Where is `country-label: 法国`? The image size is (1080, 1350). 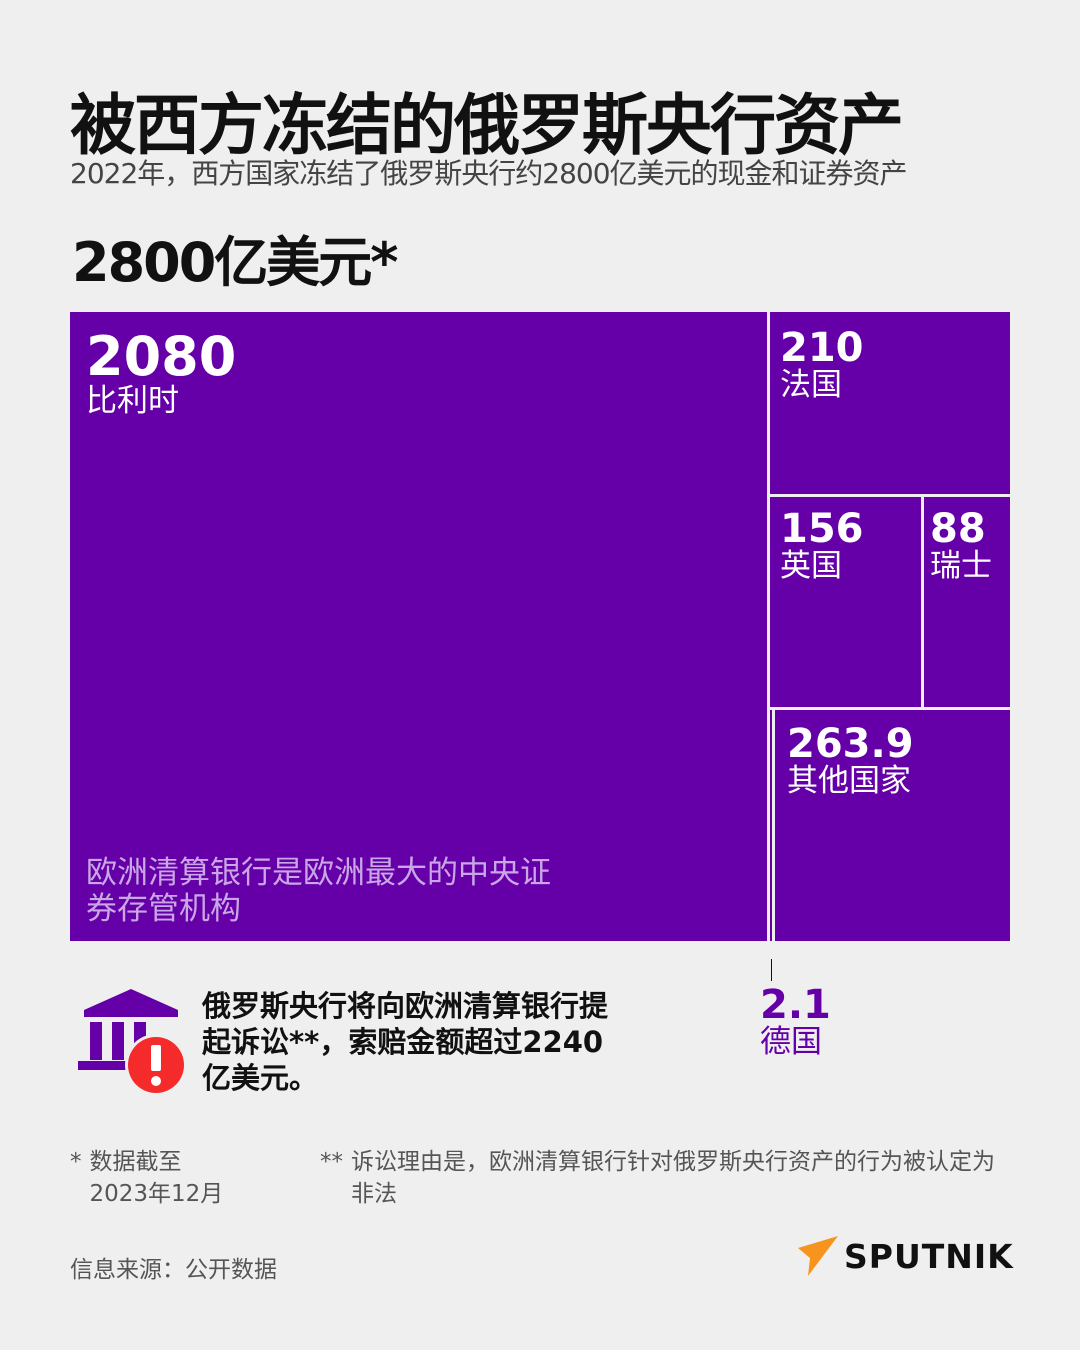
country-label: 法国 is located at coordinates (811, 385).